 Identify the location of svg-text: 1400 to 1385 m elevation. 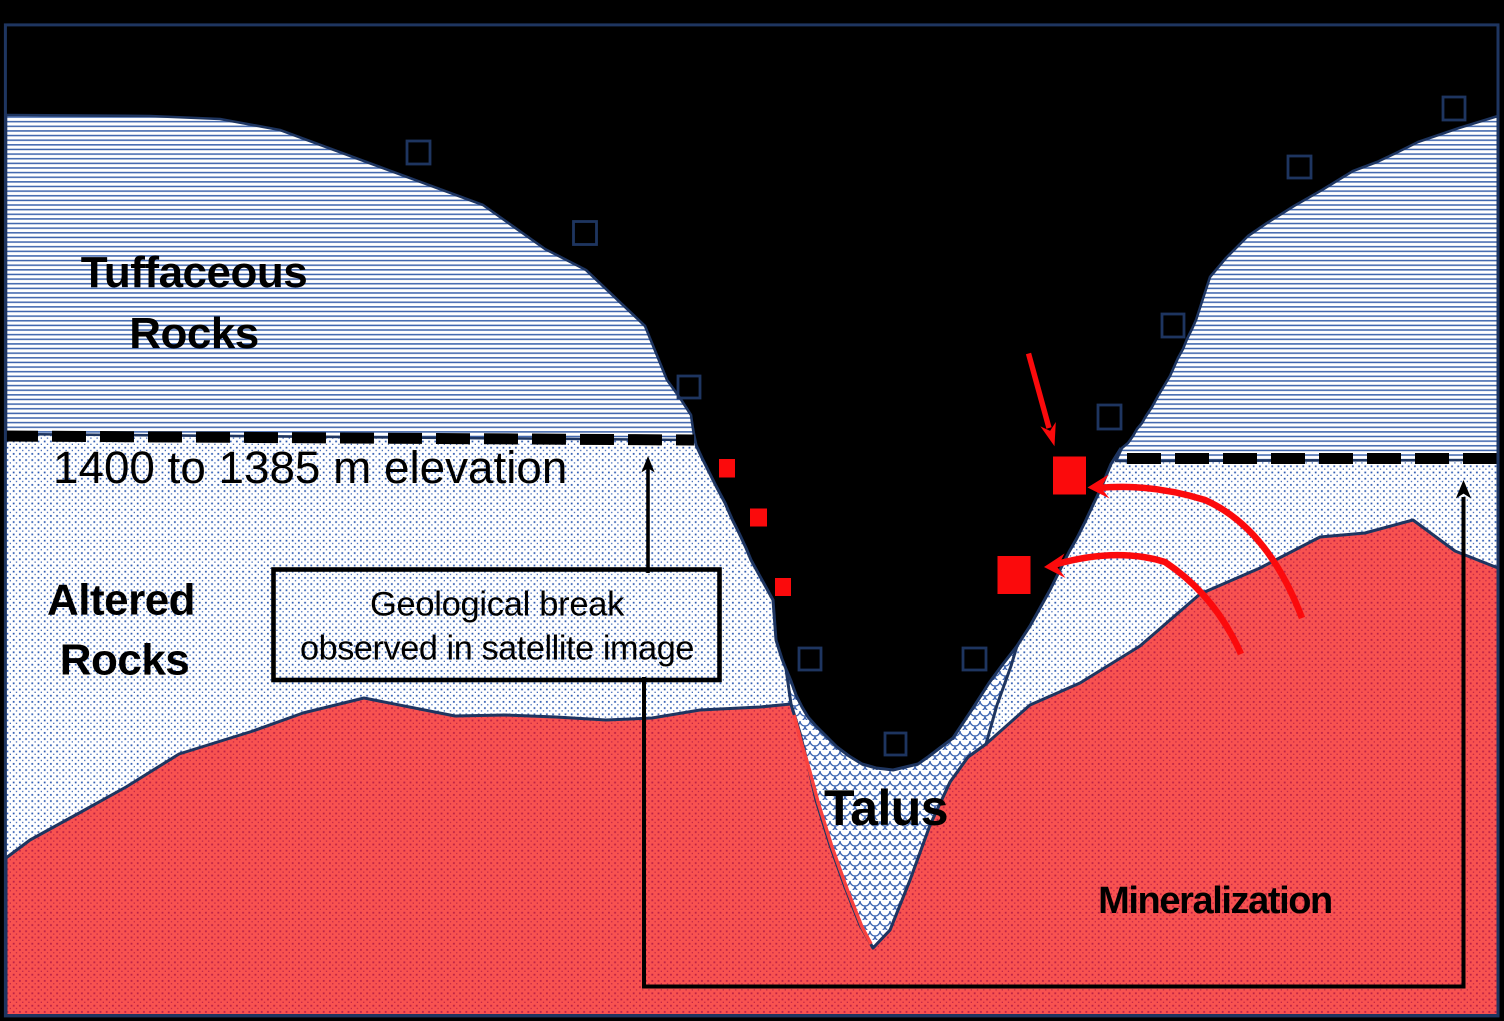
(310, 467).